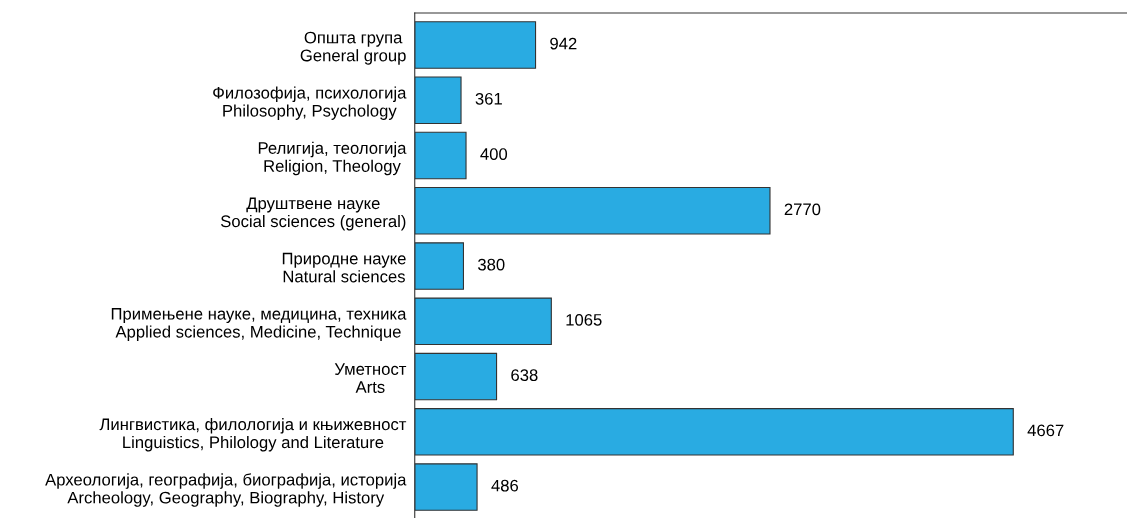  Describe the element at coordinates (253, 434) in the screenshot. I see `y-tick-label: Лингвистика, филологија и књижевност Linguistics, Philology and Literature` at that location.